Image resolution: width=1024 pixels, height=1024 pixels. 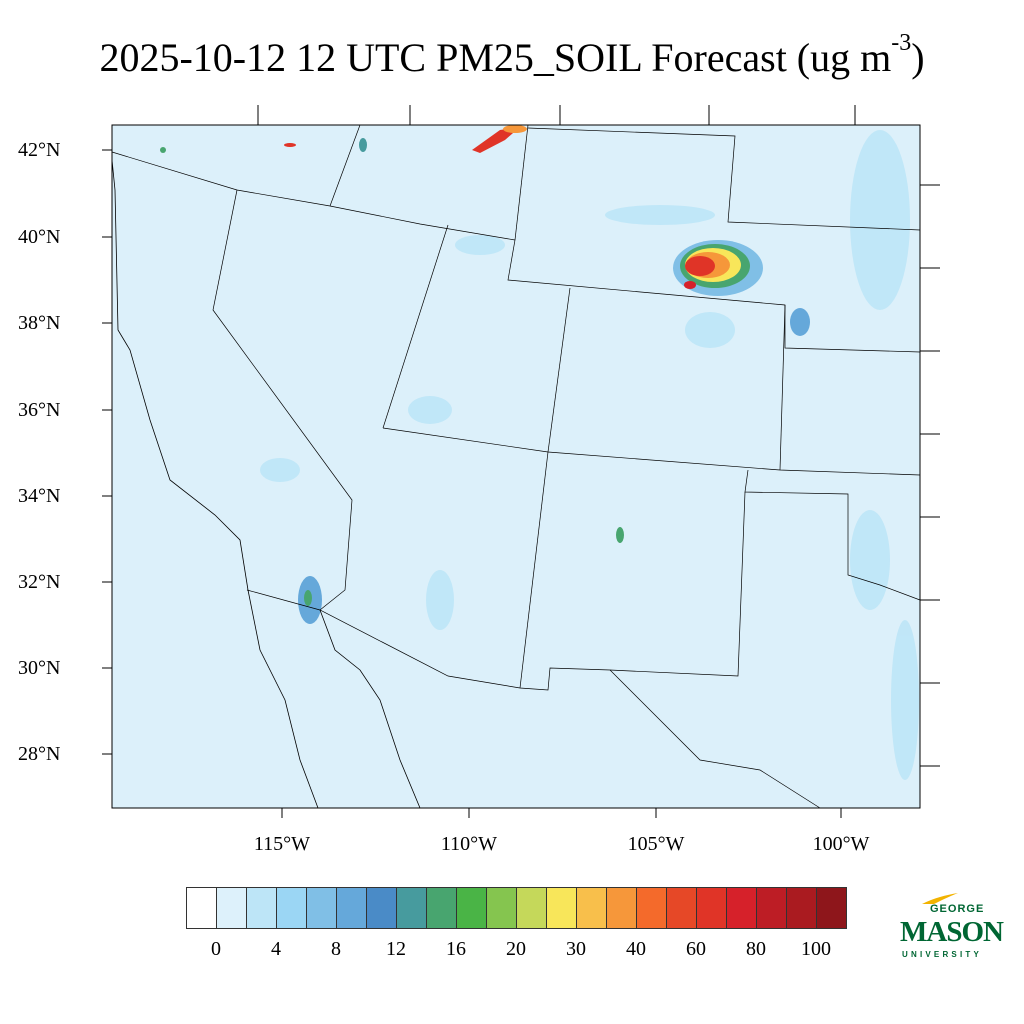 What do you see at coordinates (39, 582) in the screenshot?
I see `lat-label: 32°N` at bounding box center [39, 582].